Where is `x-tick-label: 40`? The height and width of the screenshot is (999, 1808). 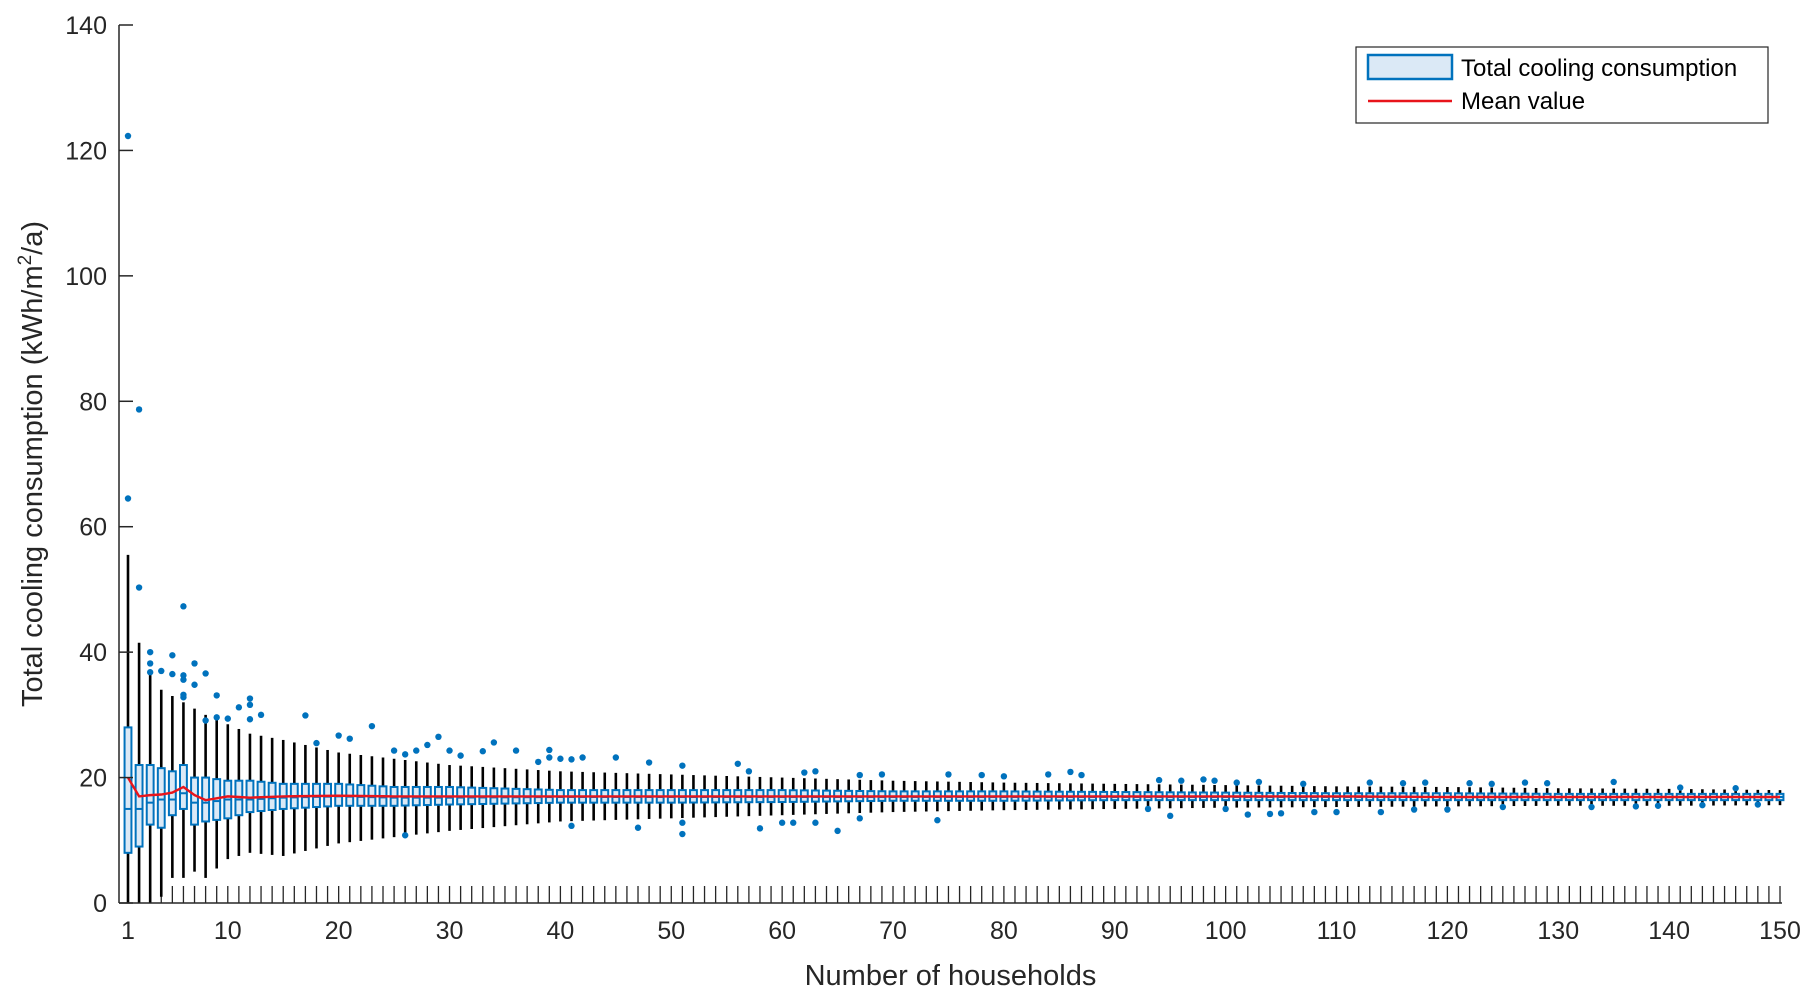 x-tick-label: 40 is located at coordinates (560, 931).